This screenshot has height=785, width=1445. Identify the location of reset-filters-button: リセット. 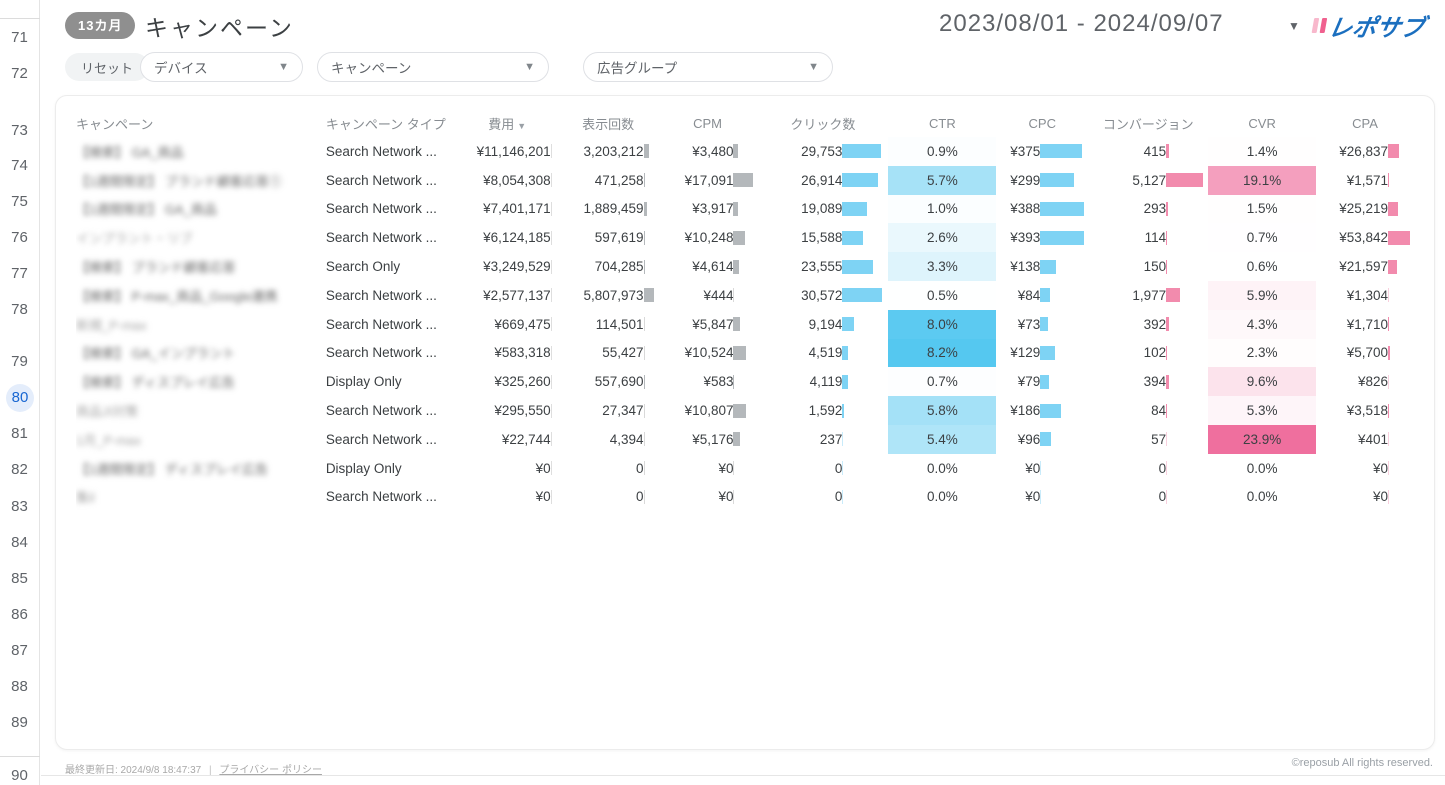
(107, 67).